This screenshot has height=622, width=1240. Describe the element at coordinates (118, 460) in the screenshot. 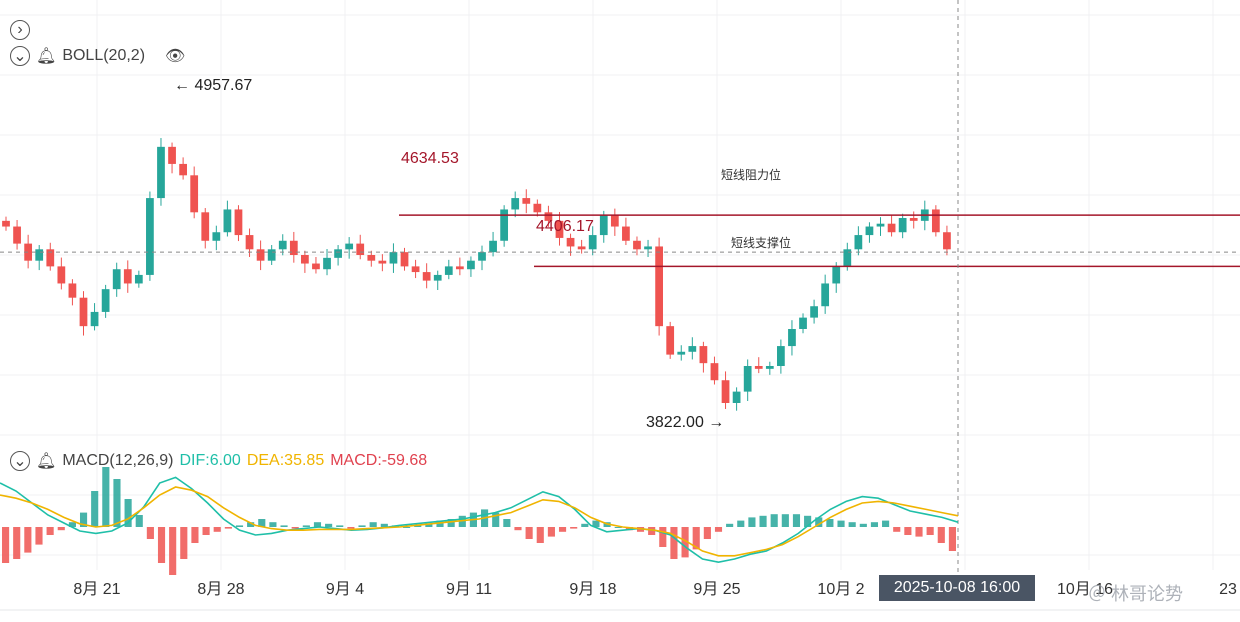

I see `macd-label: MACD(12,26,9)` at that location.